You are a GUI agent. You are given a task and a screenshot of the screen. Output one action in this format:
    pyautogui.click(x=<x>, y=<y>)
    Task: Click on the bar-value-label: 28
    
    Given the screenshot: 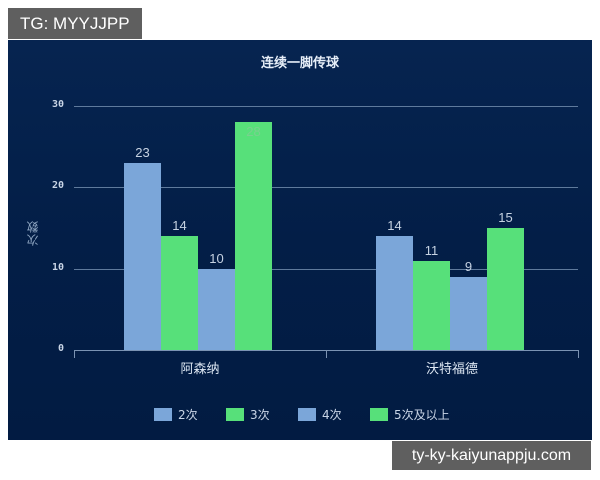 What is the action you would take?
    pyautogui.click(x=253, y=132)
    